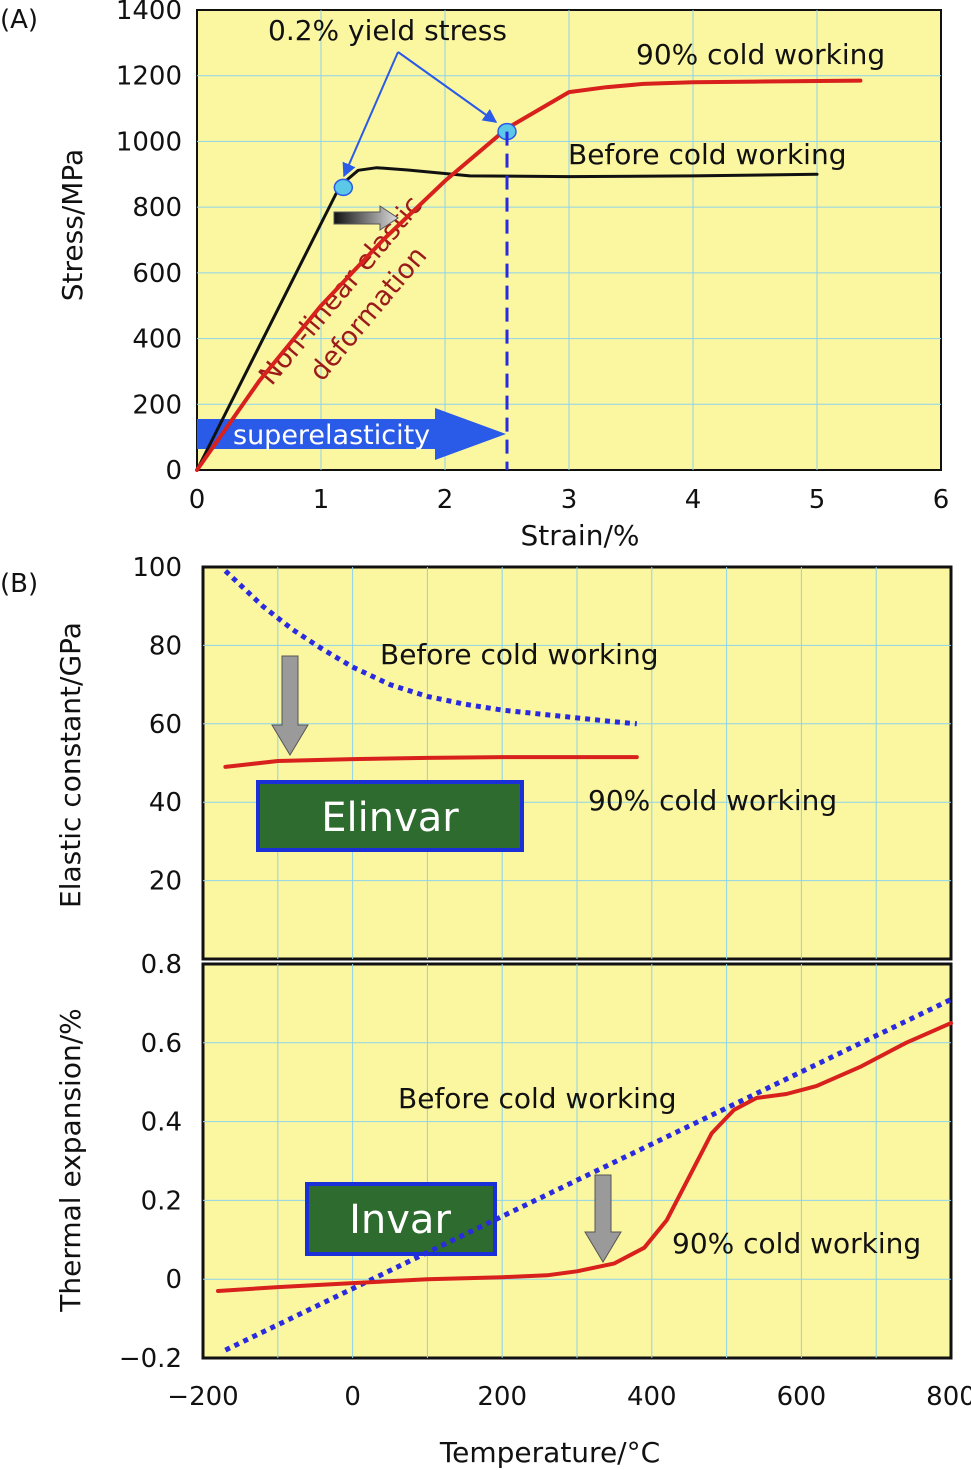  I want to click on x-tick-label: 3, so click(569, 500).